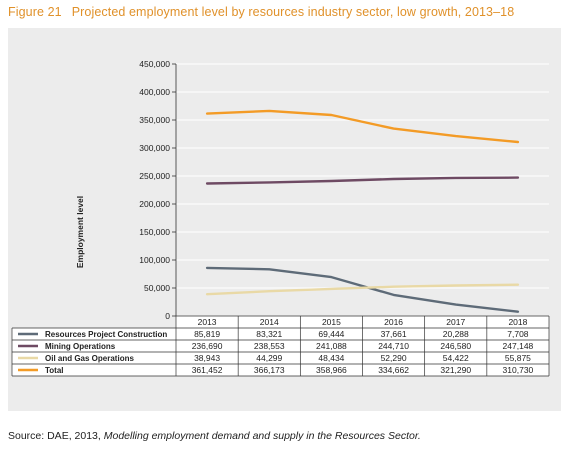 This screenshot has height=450, width=568. What do you see at coordinates (207, 358) in the screenshot?
I see `data-label: 38,943` at bounding box center [207, 358].